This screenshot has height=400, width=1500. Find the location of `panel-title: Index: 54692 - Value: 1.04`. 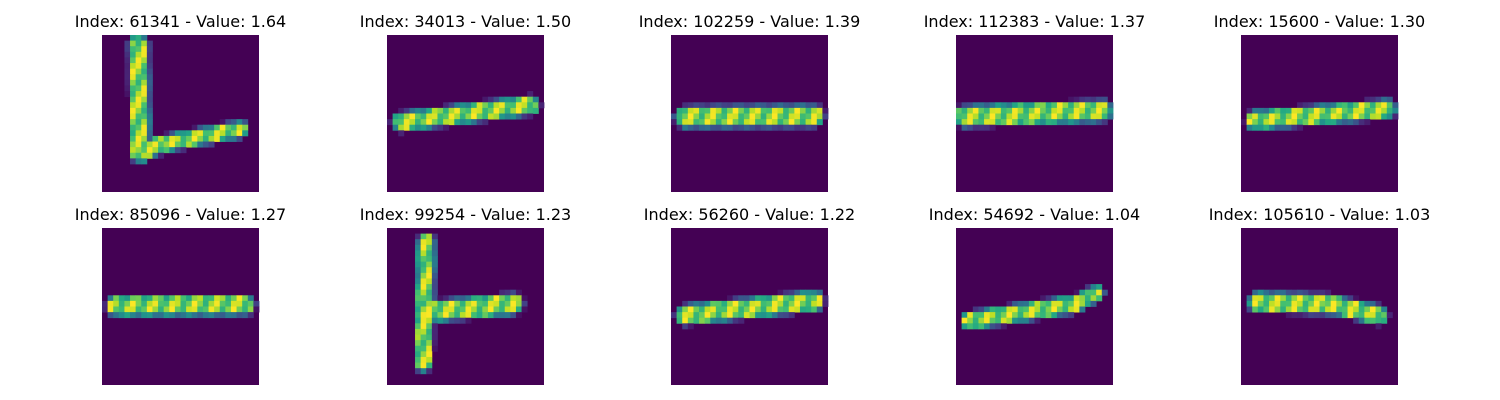

panel-title: Index: 54692 - Value: 1.04 is located at coordinates (1034, 214).